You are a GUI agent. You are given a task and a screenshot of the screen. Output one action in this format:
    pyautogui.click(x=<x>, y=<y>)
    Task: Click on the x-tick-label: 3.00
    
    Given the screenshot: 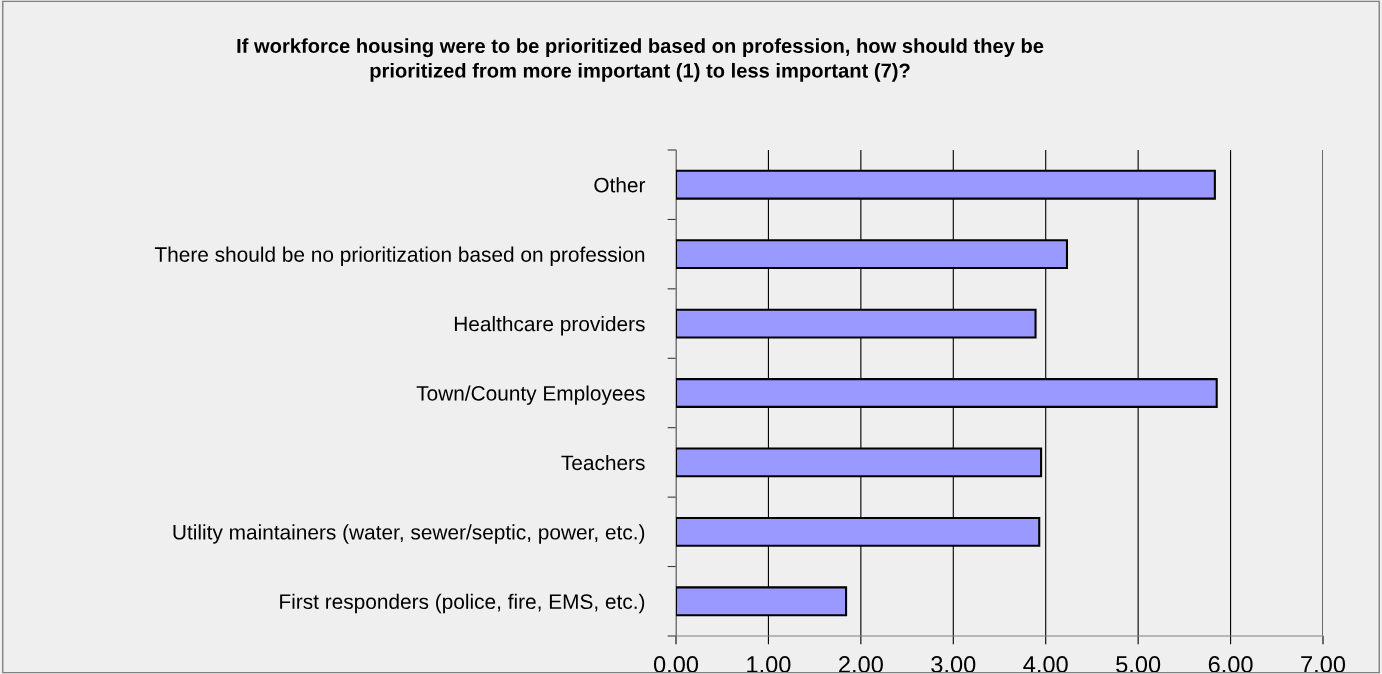 What is the action you would take?
    pyautogui.click(x=953, y=664)
    